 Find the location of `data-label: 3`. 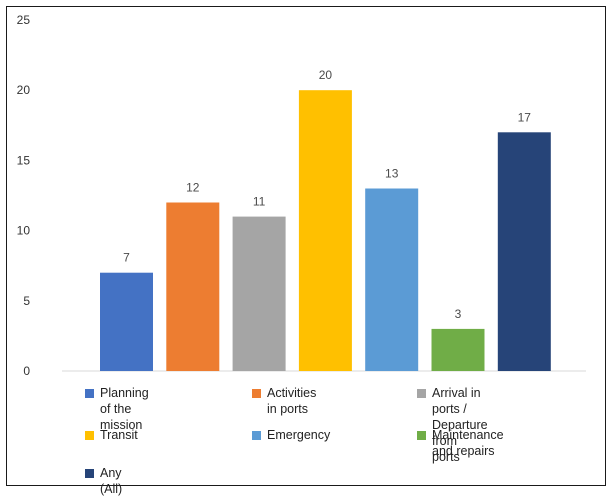

data-label: 3 is located at coordinates (458, 314).